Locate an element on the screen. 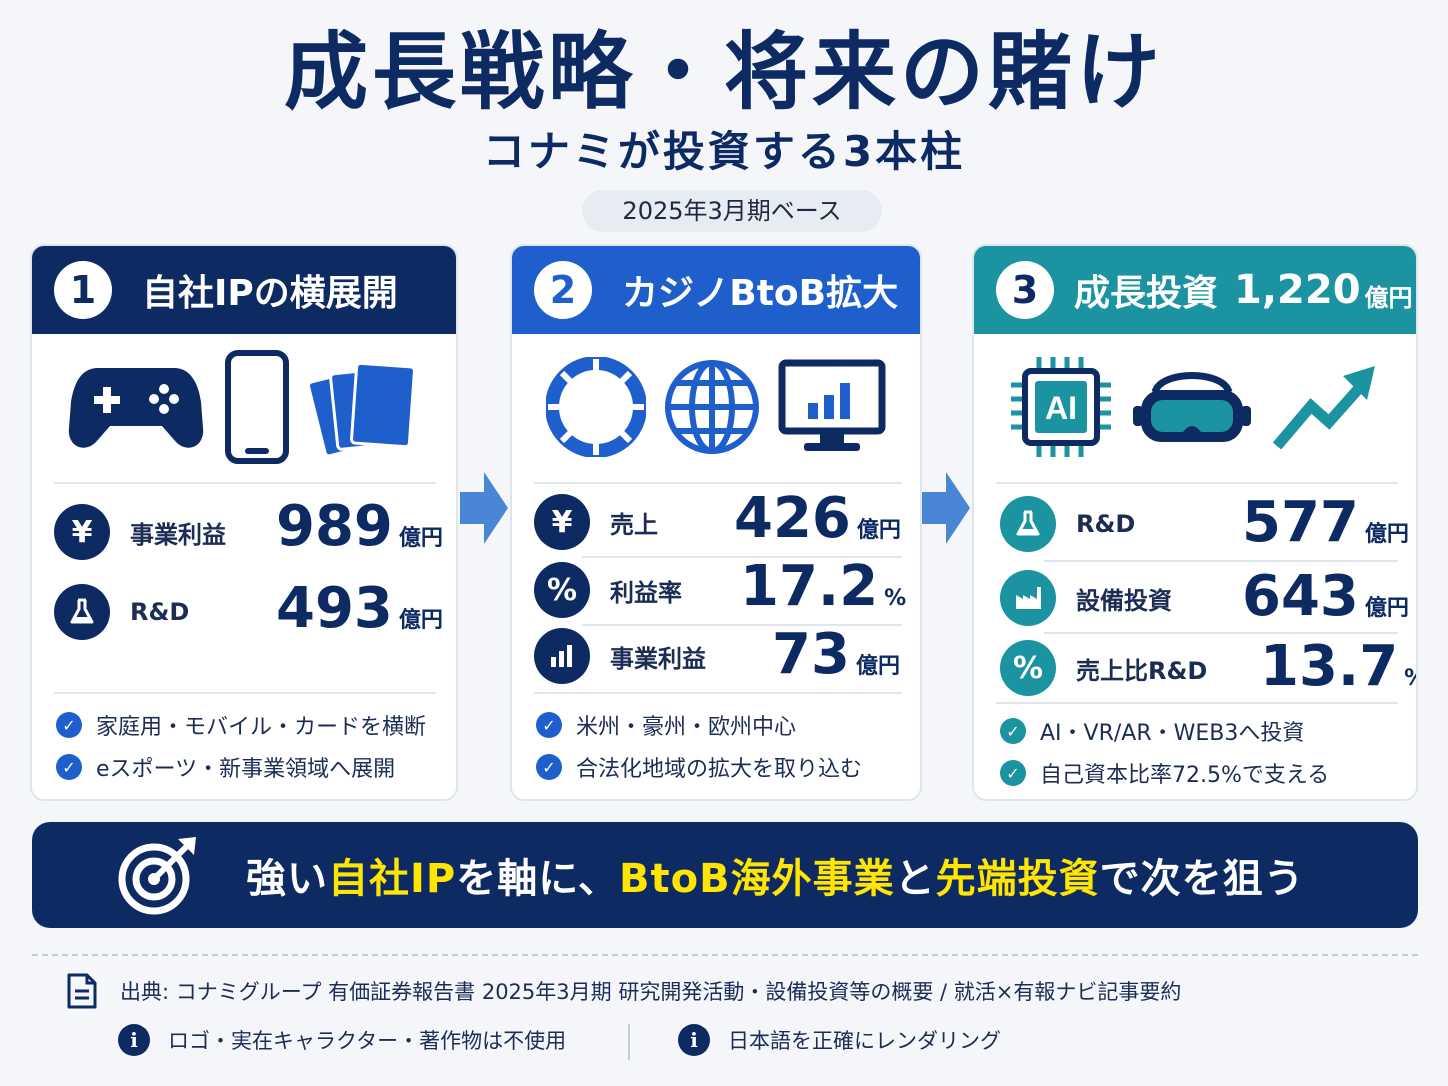  metric-label: 売上比R&D is located at coordinates (1142, 670).